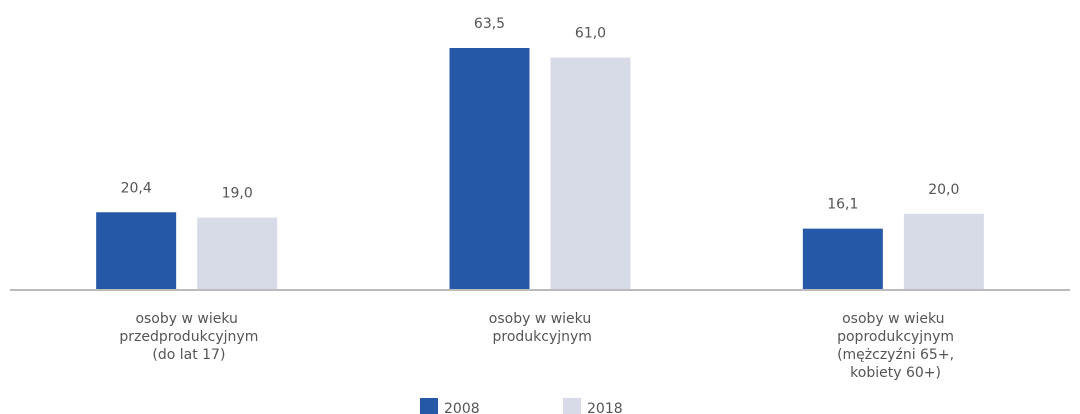 The image size is (1080, 414). Describe the element at coordinates (237, 194) in the screenshot. I see `value-label: 19,0` at that location.